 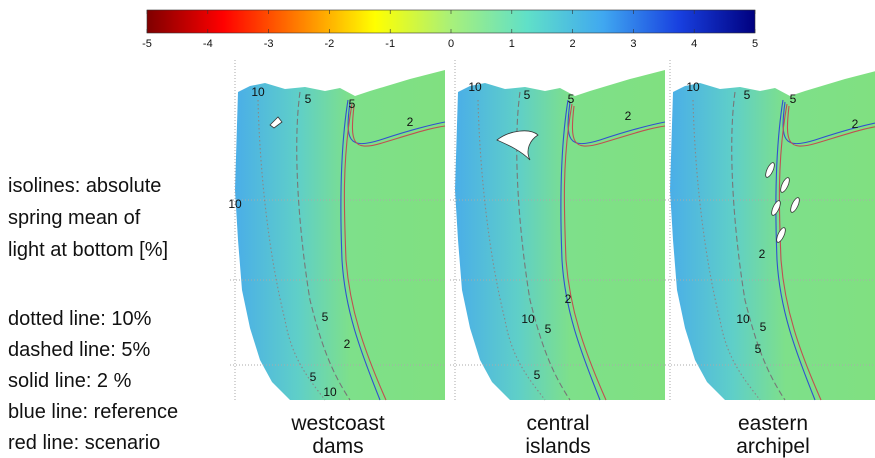 I want to click on colorbar-tick-label: 1, so click(x=512, y=44).